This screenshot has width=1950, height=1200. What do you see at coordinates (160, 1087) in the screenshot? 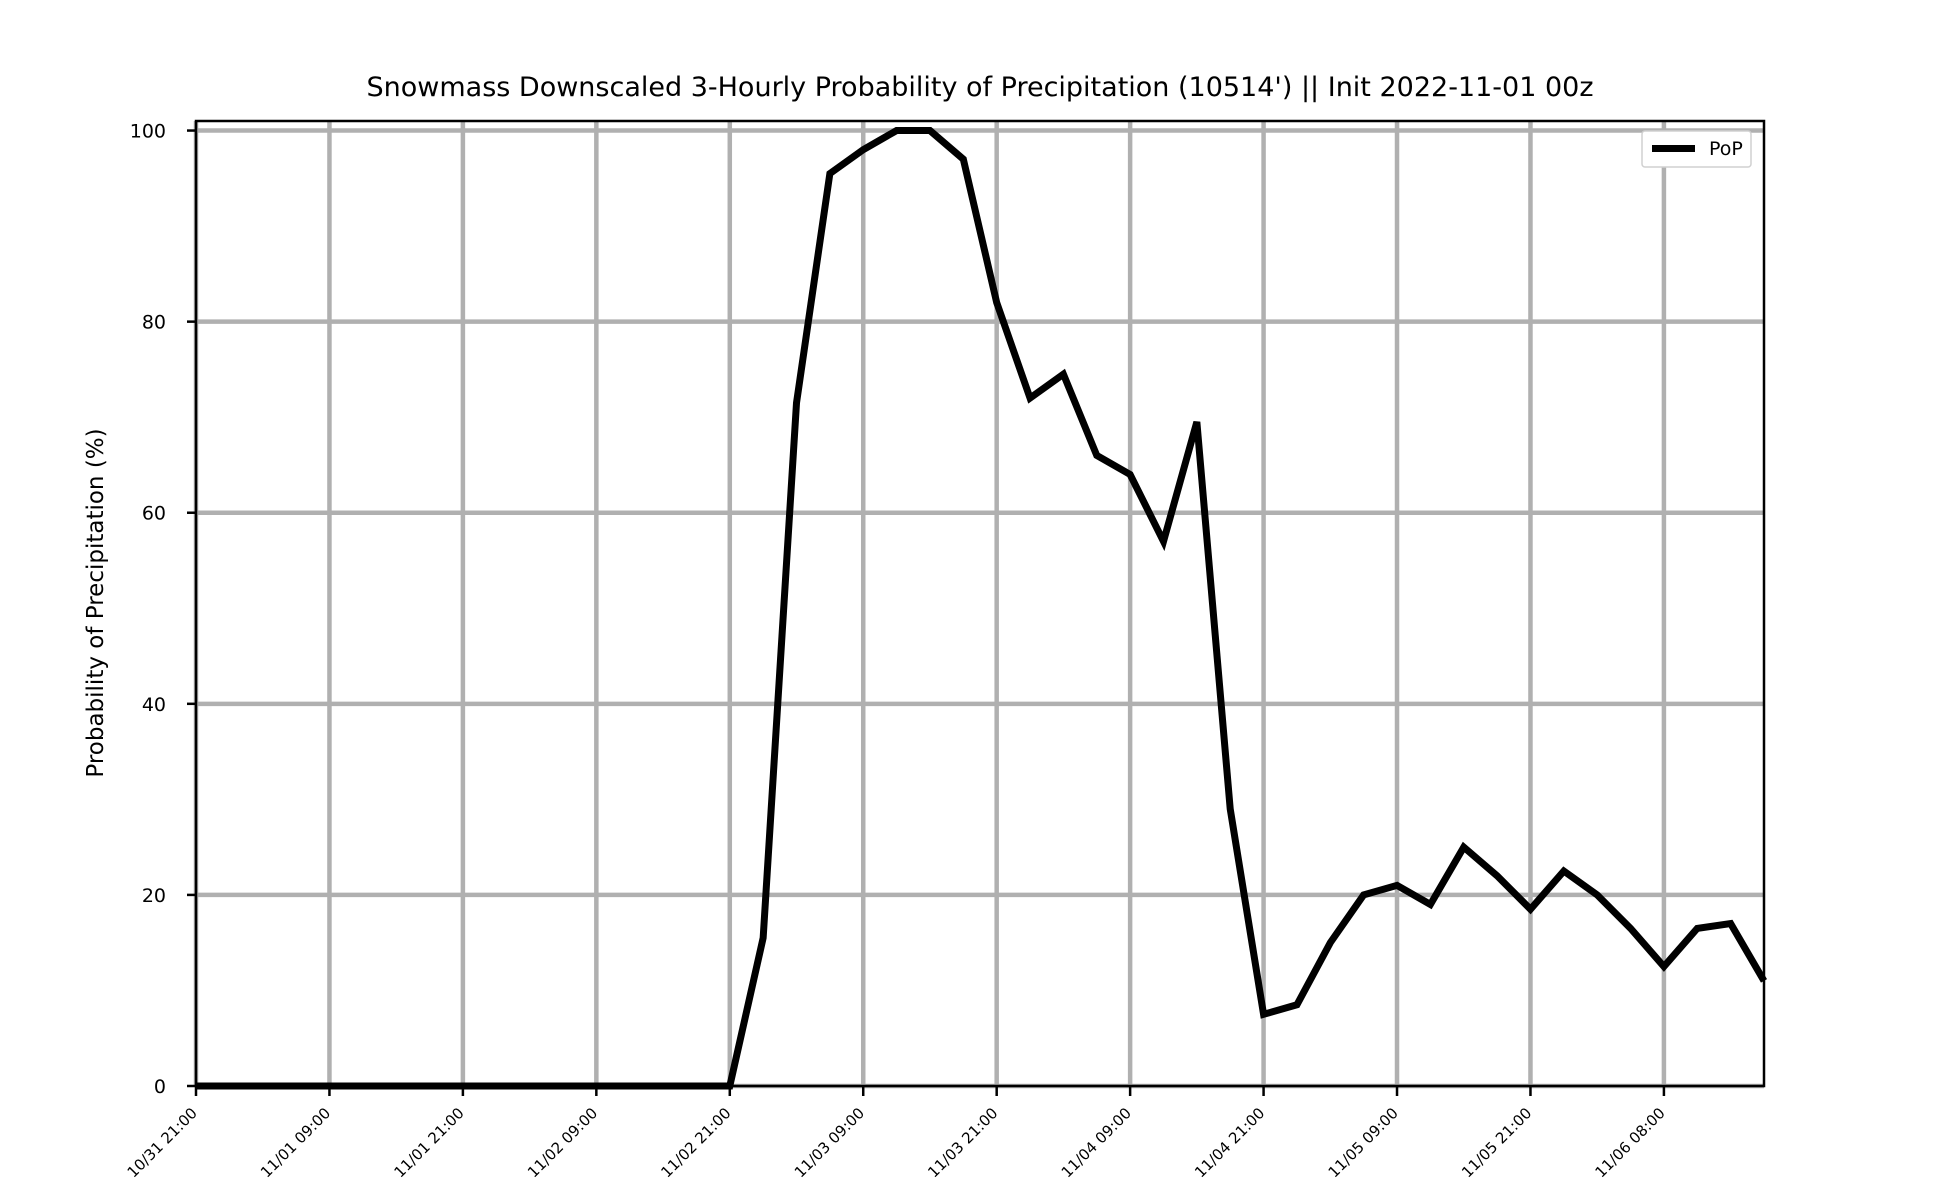
I see `y-tick-label: 0` at bounding box center [160, 1087].